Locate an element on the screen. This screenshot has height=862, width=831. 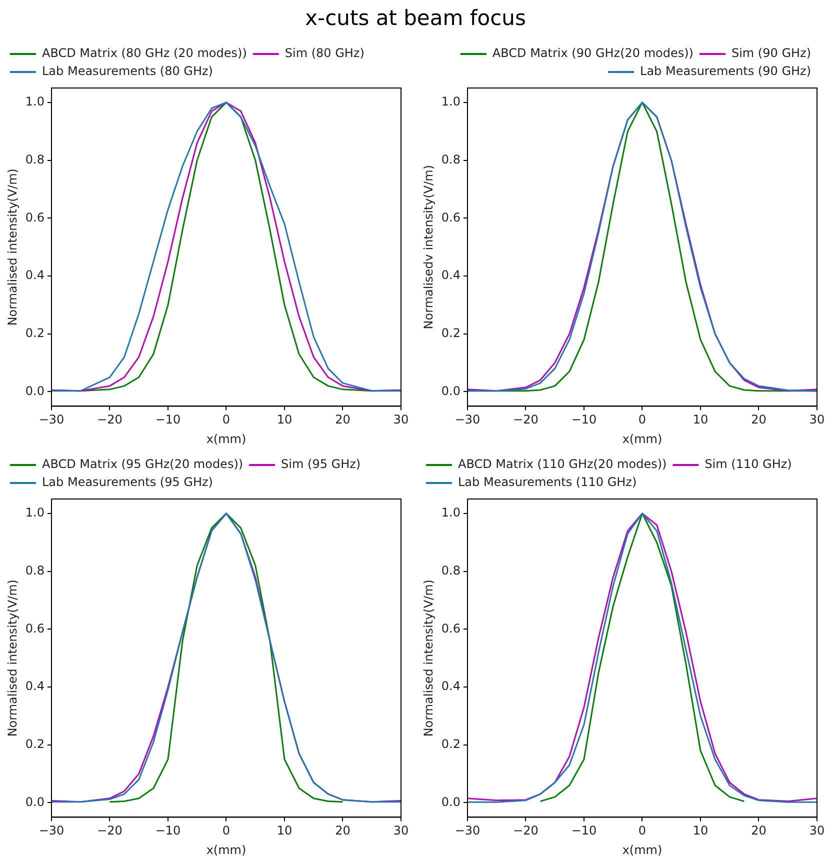
legend-label: Lab Measurements (110 GHz) is located at coordinates (547, 482).